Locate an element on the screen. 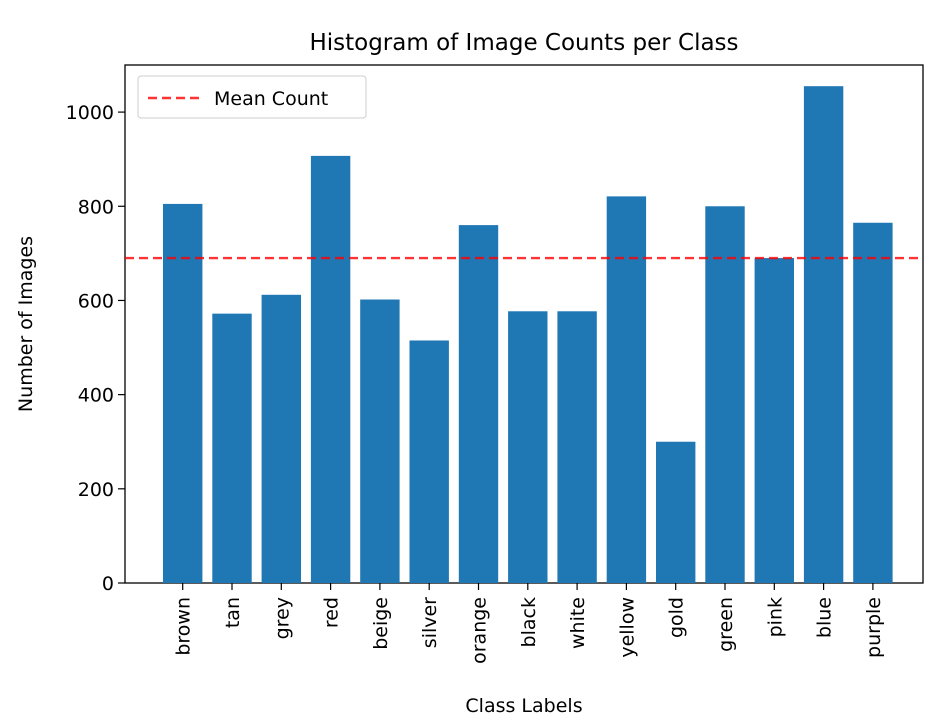 The image size is (950, 728). x-tick-label-blue: blue is located at coordinates (825, 617).